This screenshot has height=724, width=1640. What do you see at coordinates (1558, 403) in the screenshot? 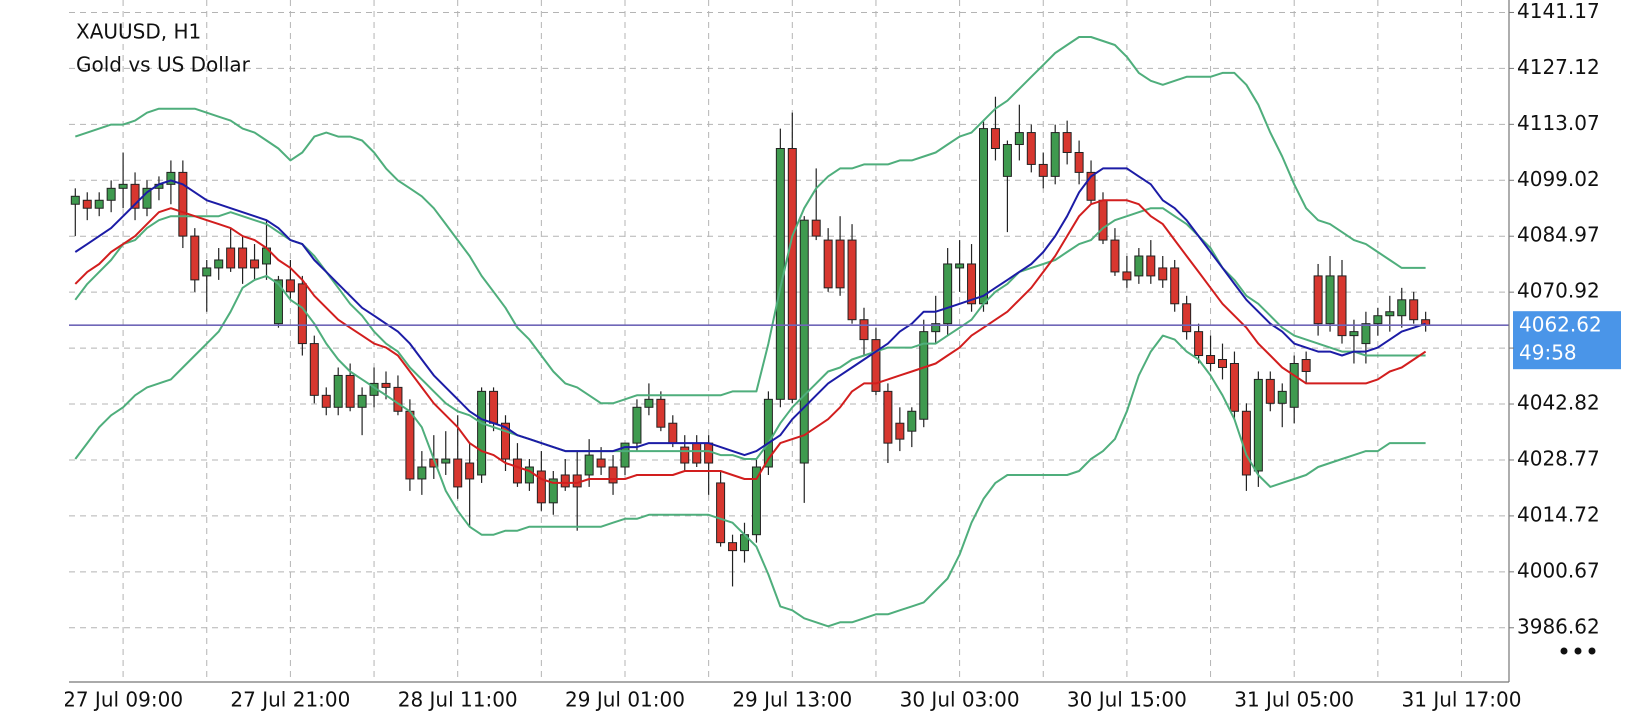
I see `y-tick-label: 4042.82` at bounding box center [1558, 403].